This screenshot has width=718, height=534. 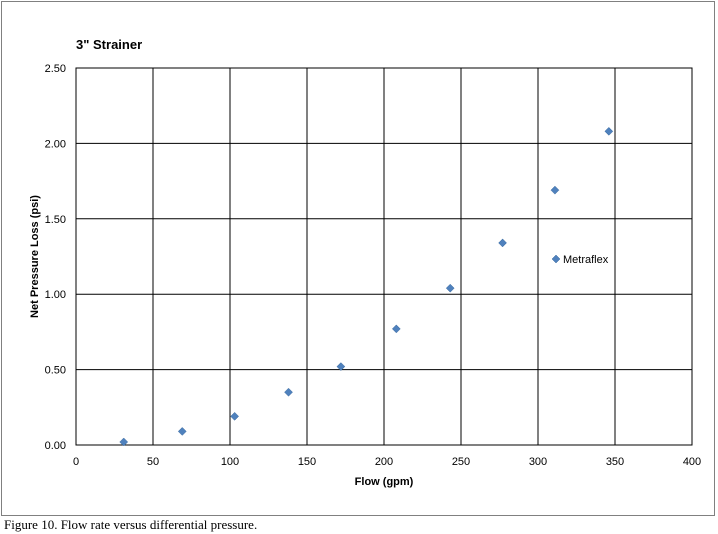 I want to click on x-tick-label: 50, so click(x=153, y=462).